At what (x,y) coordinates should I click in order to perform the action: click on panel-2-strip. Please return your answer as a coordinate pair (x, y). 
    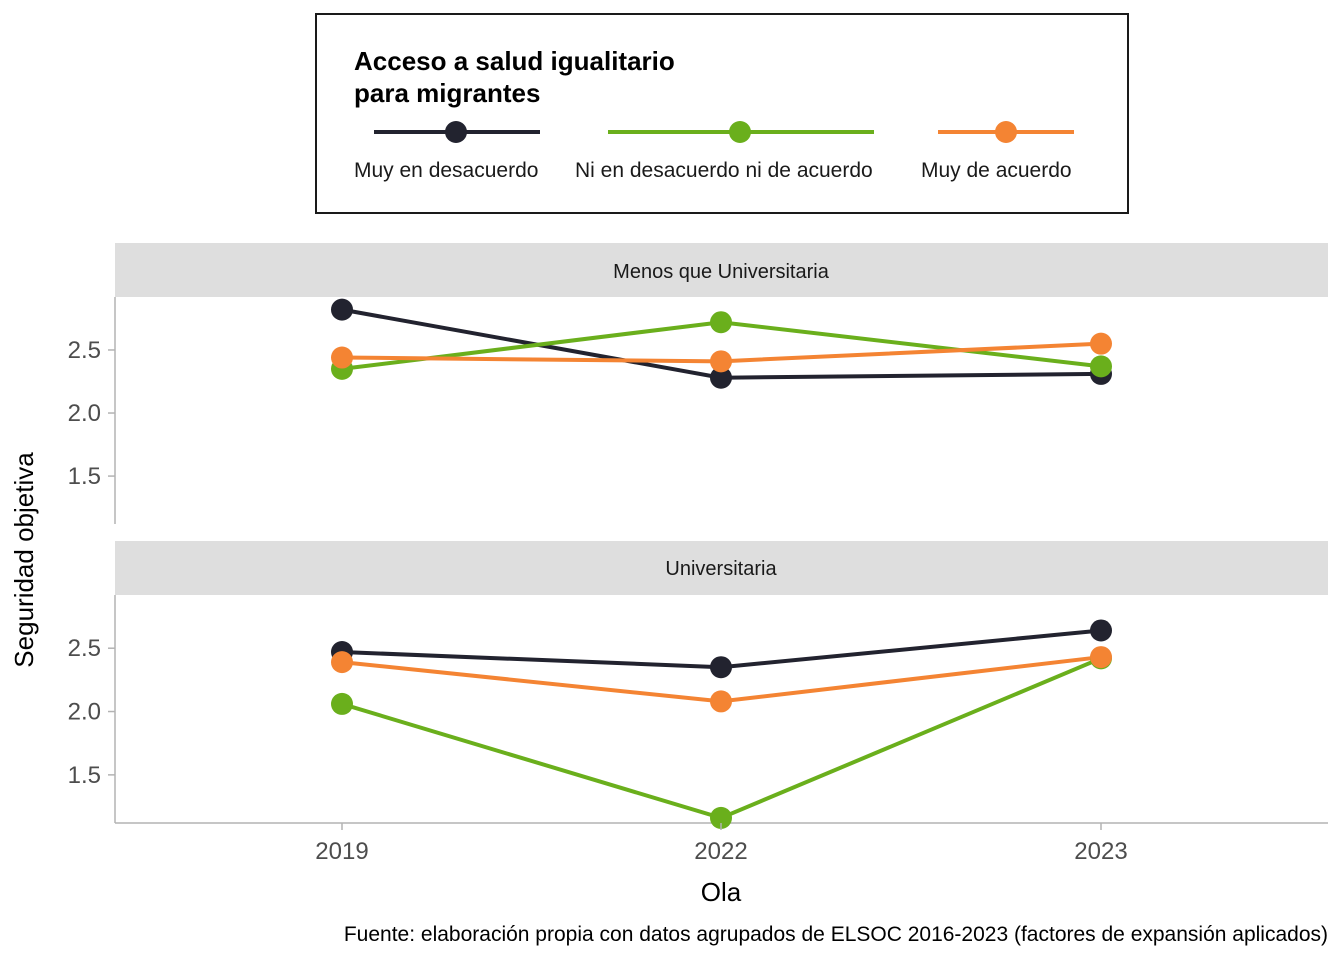
    Looking at the image, I should click on (721, 568).